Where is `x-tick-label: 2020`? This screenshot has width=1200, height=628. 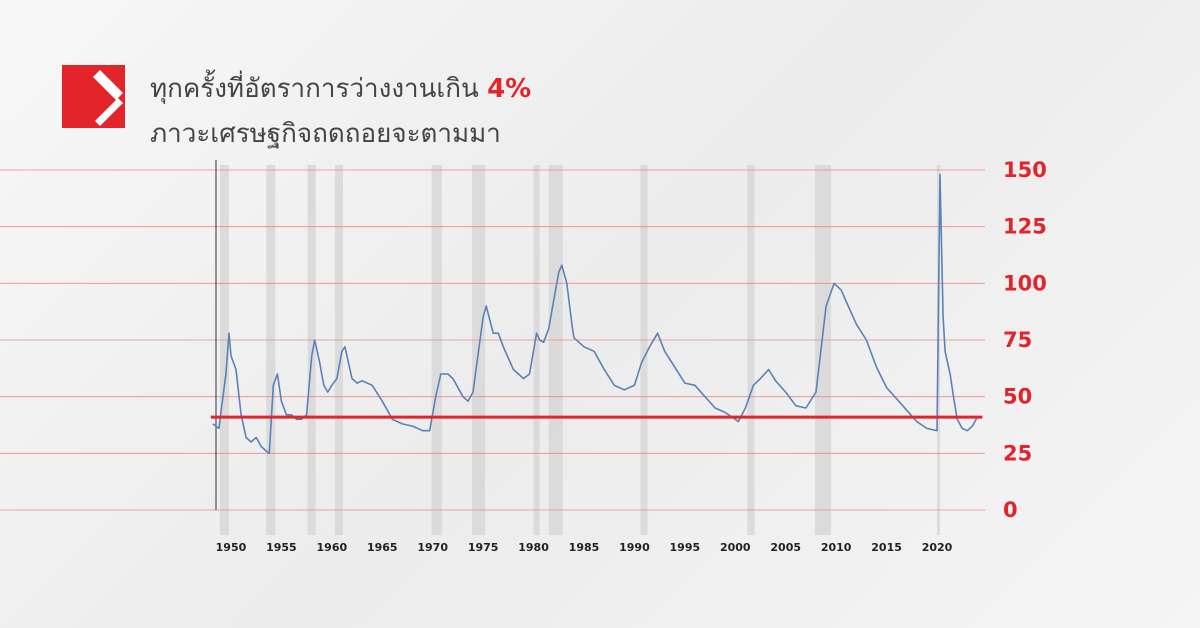 x-tick-label: 2020 is located at coordinates (937, 547).